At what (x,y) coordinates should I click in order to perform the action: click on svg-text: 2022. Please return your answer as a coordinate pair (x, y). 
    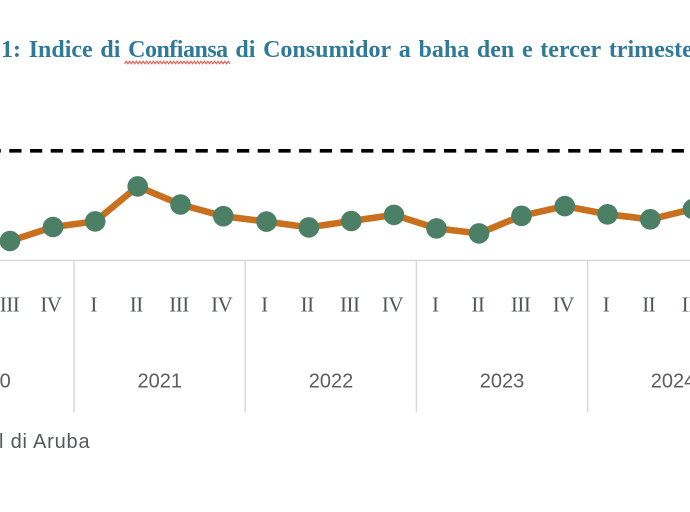
    Looking at the image, I should click on (331, 382).